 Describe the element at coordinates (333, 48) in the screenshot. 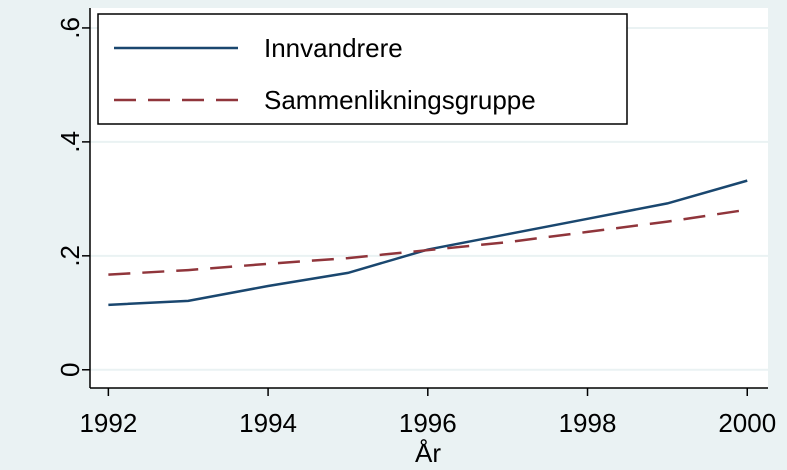

I see `legend-label: Innvandrere` at that location.